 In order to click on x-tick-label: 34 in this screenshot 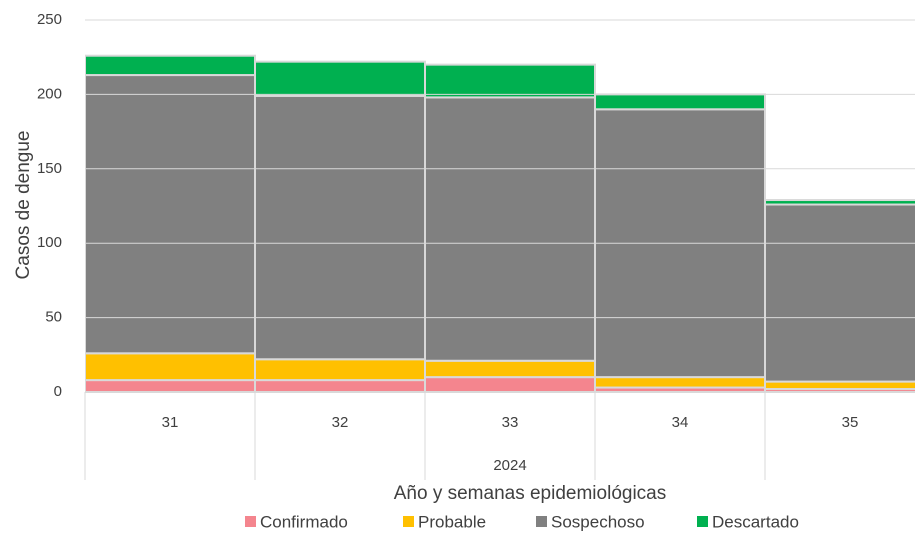, I will do `click(680, 422)`.